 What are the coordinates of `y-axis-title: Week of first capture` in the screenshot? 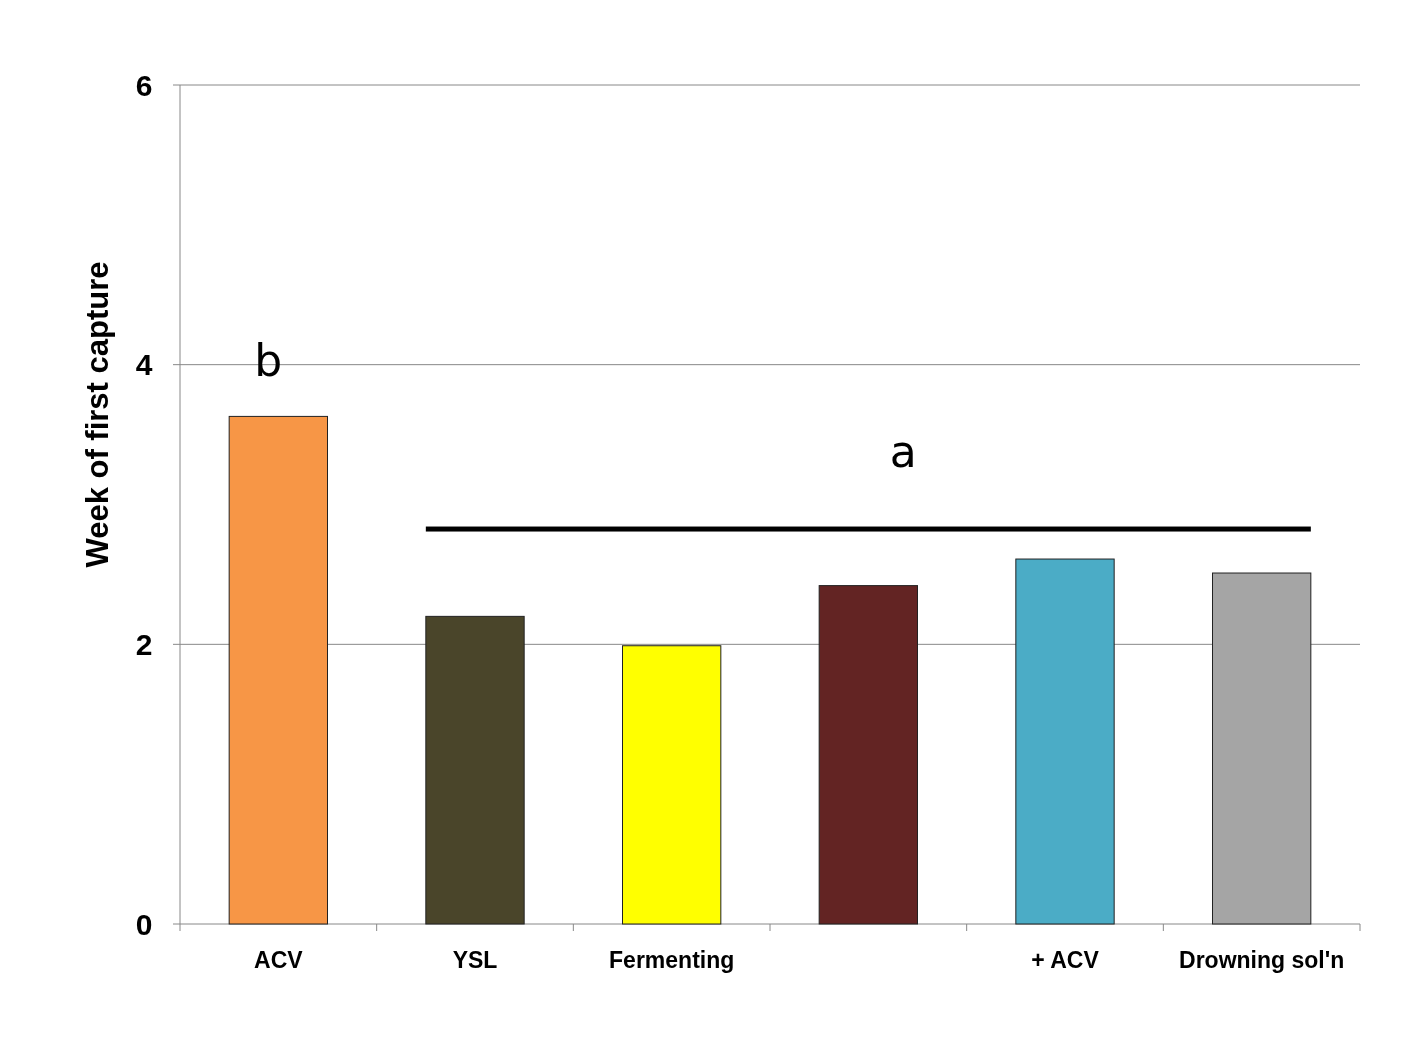 It's located at (97, 414).